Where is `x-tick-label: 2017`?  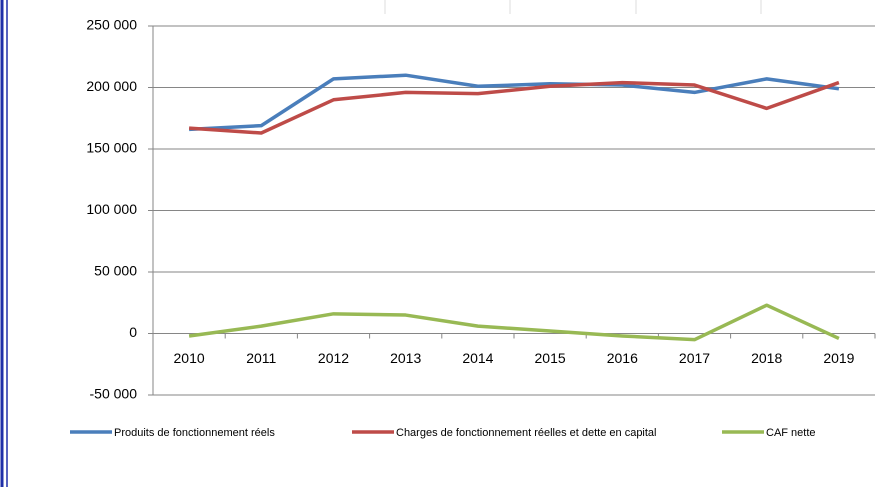 x-tick-label: 2017 is located at coordinates (694, 358).